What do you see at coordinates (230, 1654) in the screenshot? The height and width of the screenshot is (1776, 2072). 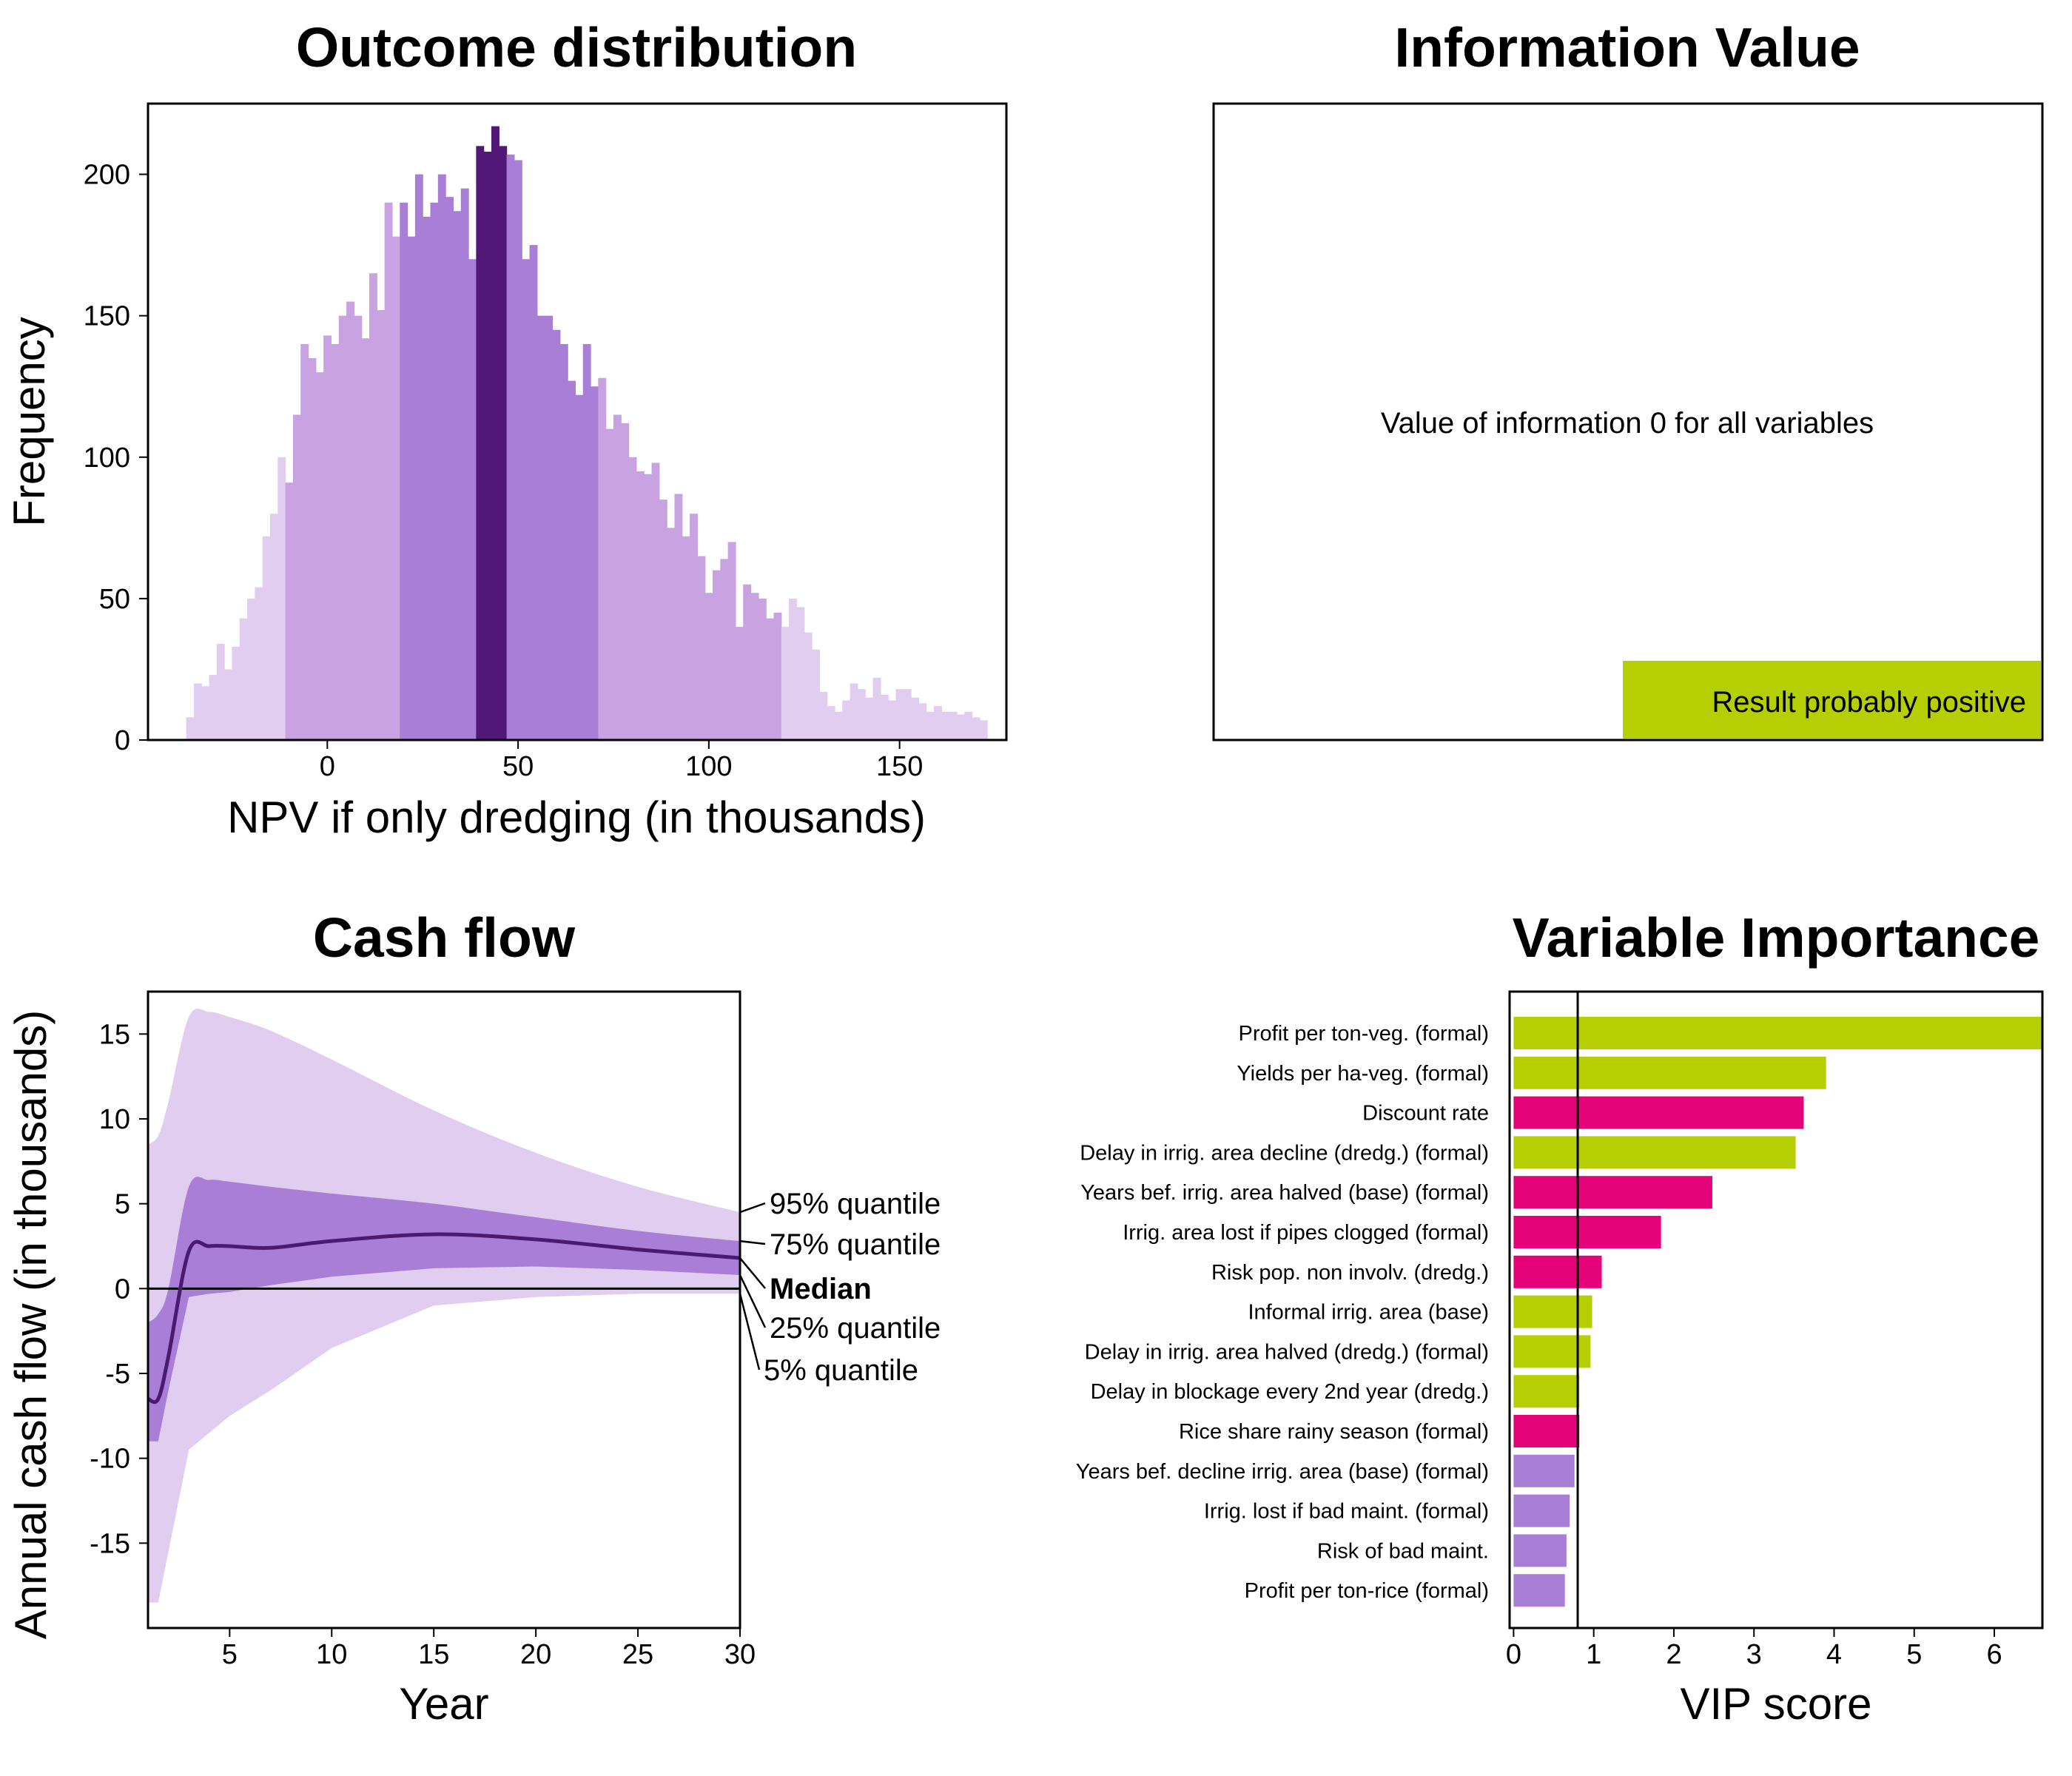 I see `cashflow-x-tick-label: 5` at bounding box center [230, 1654].